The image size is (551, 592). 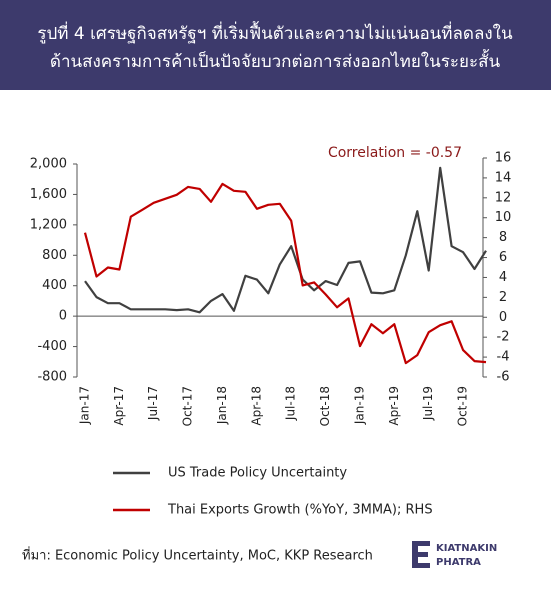 What do you see at coordinates (48, 224) in the screenshot?
I see `y-tick-label: 1,200` at bounding box center [48, 224].